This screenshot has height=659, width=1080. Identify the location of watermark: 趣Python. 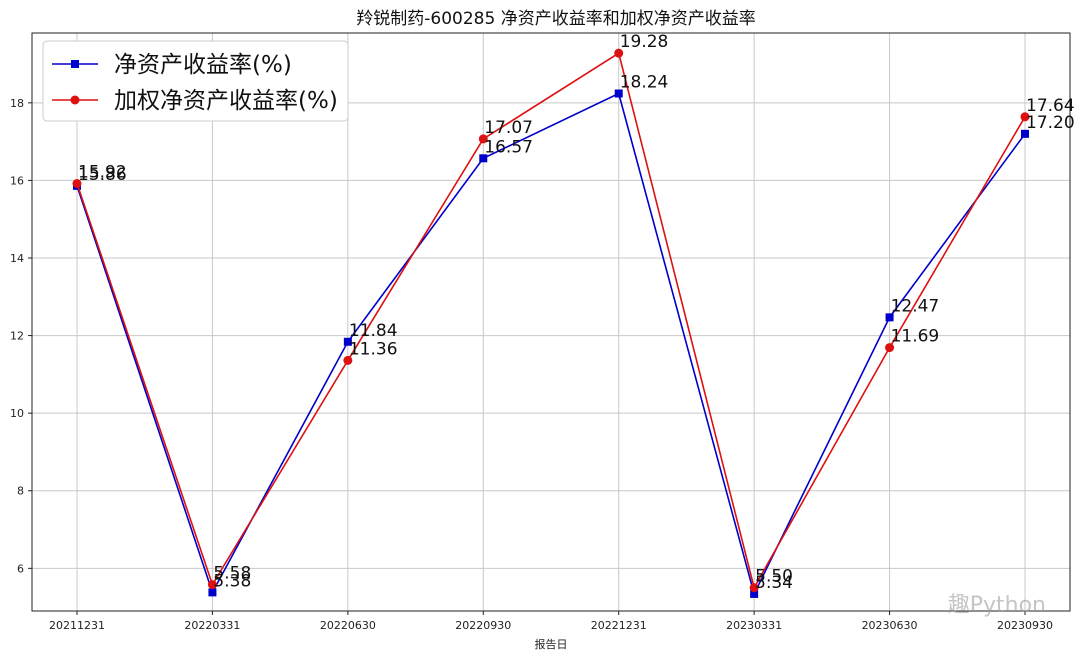
(996, 605).